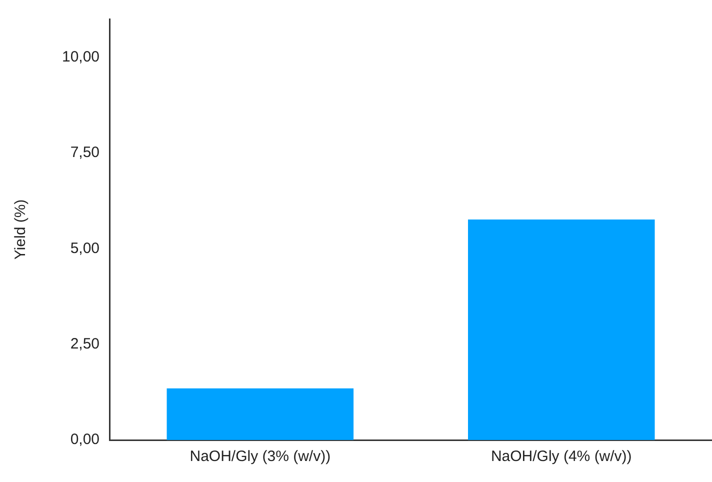 The height and width of the screenshot is (482, 712). Describe the element at coordinates (21, 229) in the screenshot. I see `y-axis-title: Yield (%)` at that location.